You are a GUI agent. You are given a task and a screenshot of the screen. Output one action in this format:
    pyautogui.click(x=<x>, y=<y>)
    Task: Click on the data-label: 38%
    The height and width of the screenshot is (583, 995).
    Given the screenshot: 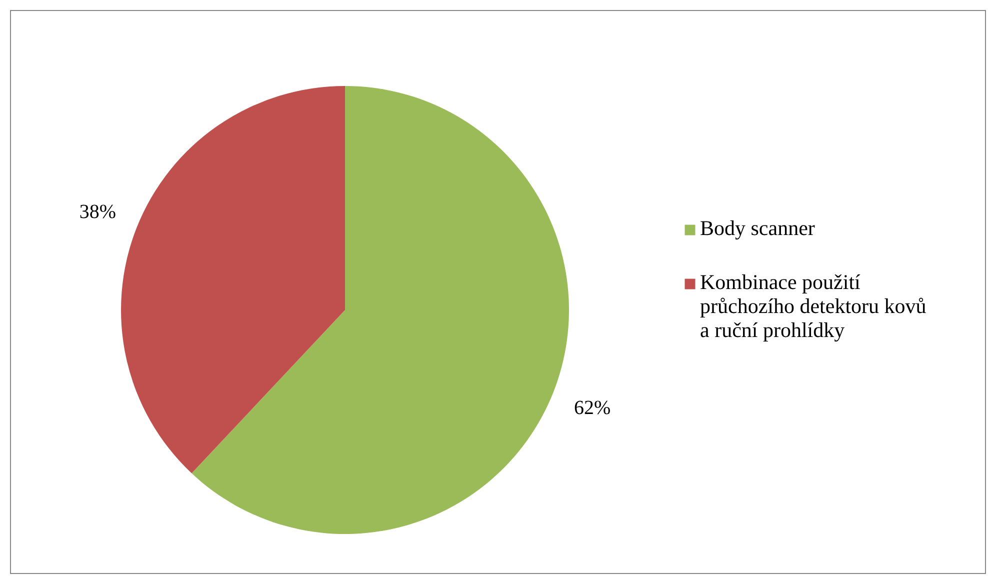 What is the action you would take?
    pyautogui.click(x=97, y=212)
    